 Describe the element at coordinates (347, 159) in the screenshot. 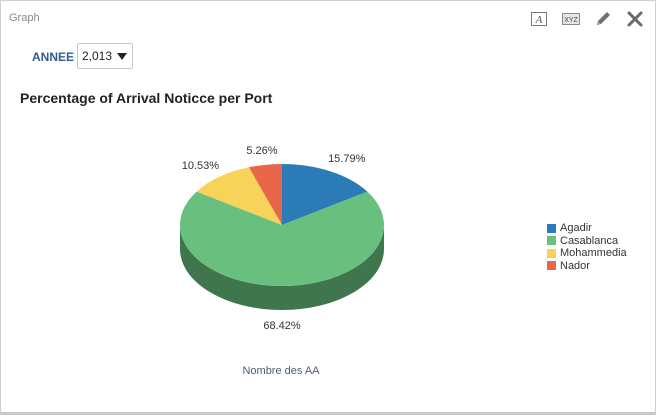

I see `pie-label-agadir: 15.79%` at that location.